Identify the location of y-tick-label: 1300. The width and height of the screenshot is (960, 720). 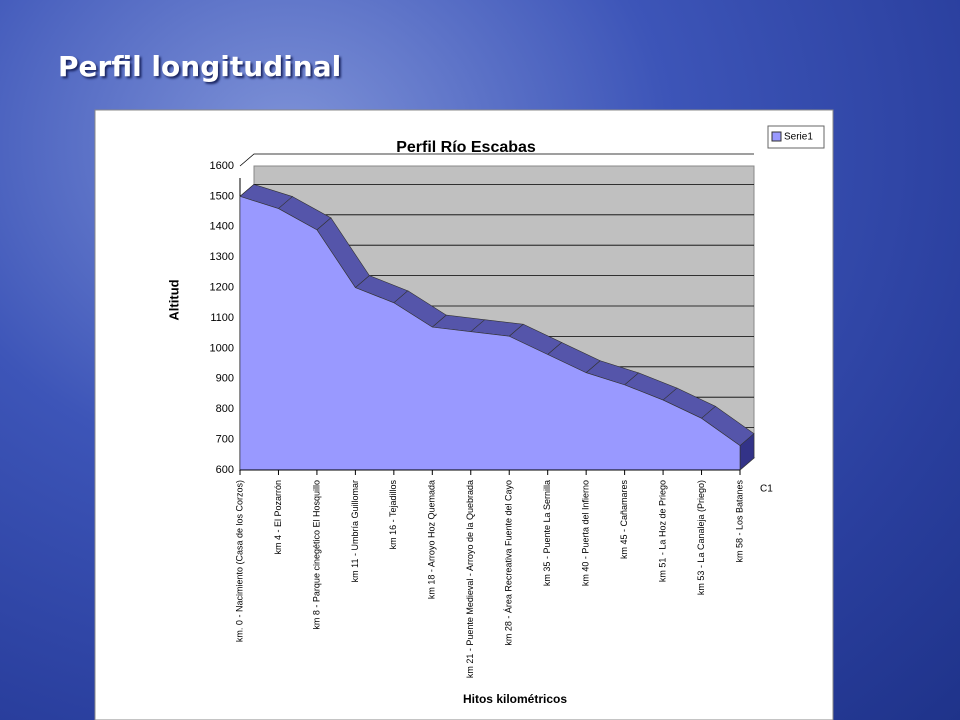
(222, 257).